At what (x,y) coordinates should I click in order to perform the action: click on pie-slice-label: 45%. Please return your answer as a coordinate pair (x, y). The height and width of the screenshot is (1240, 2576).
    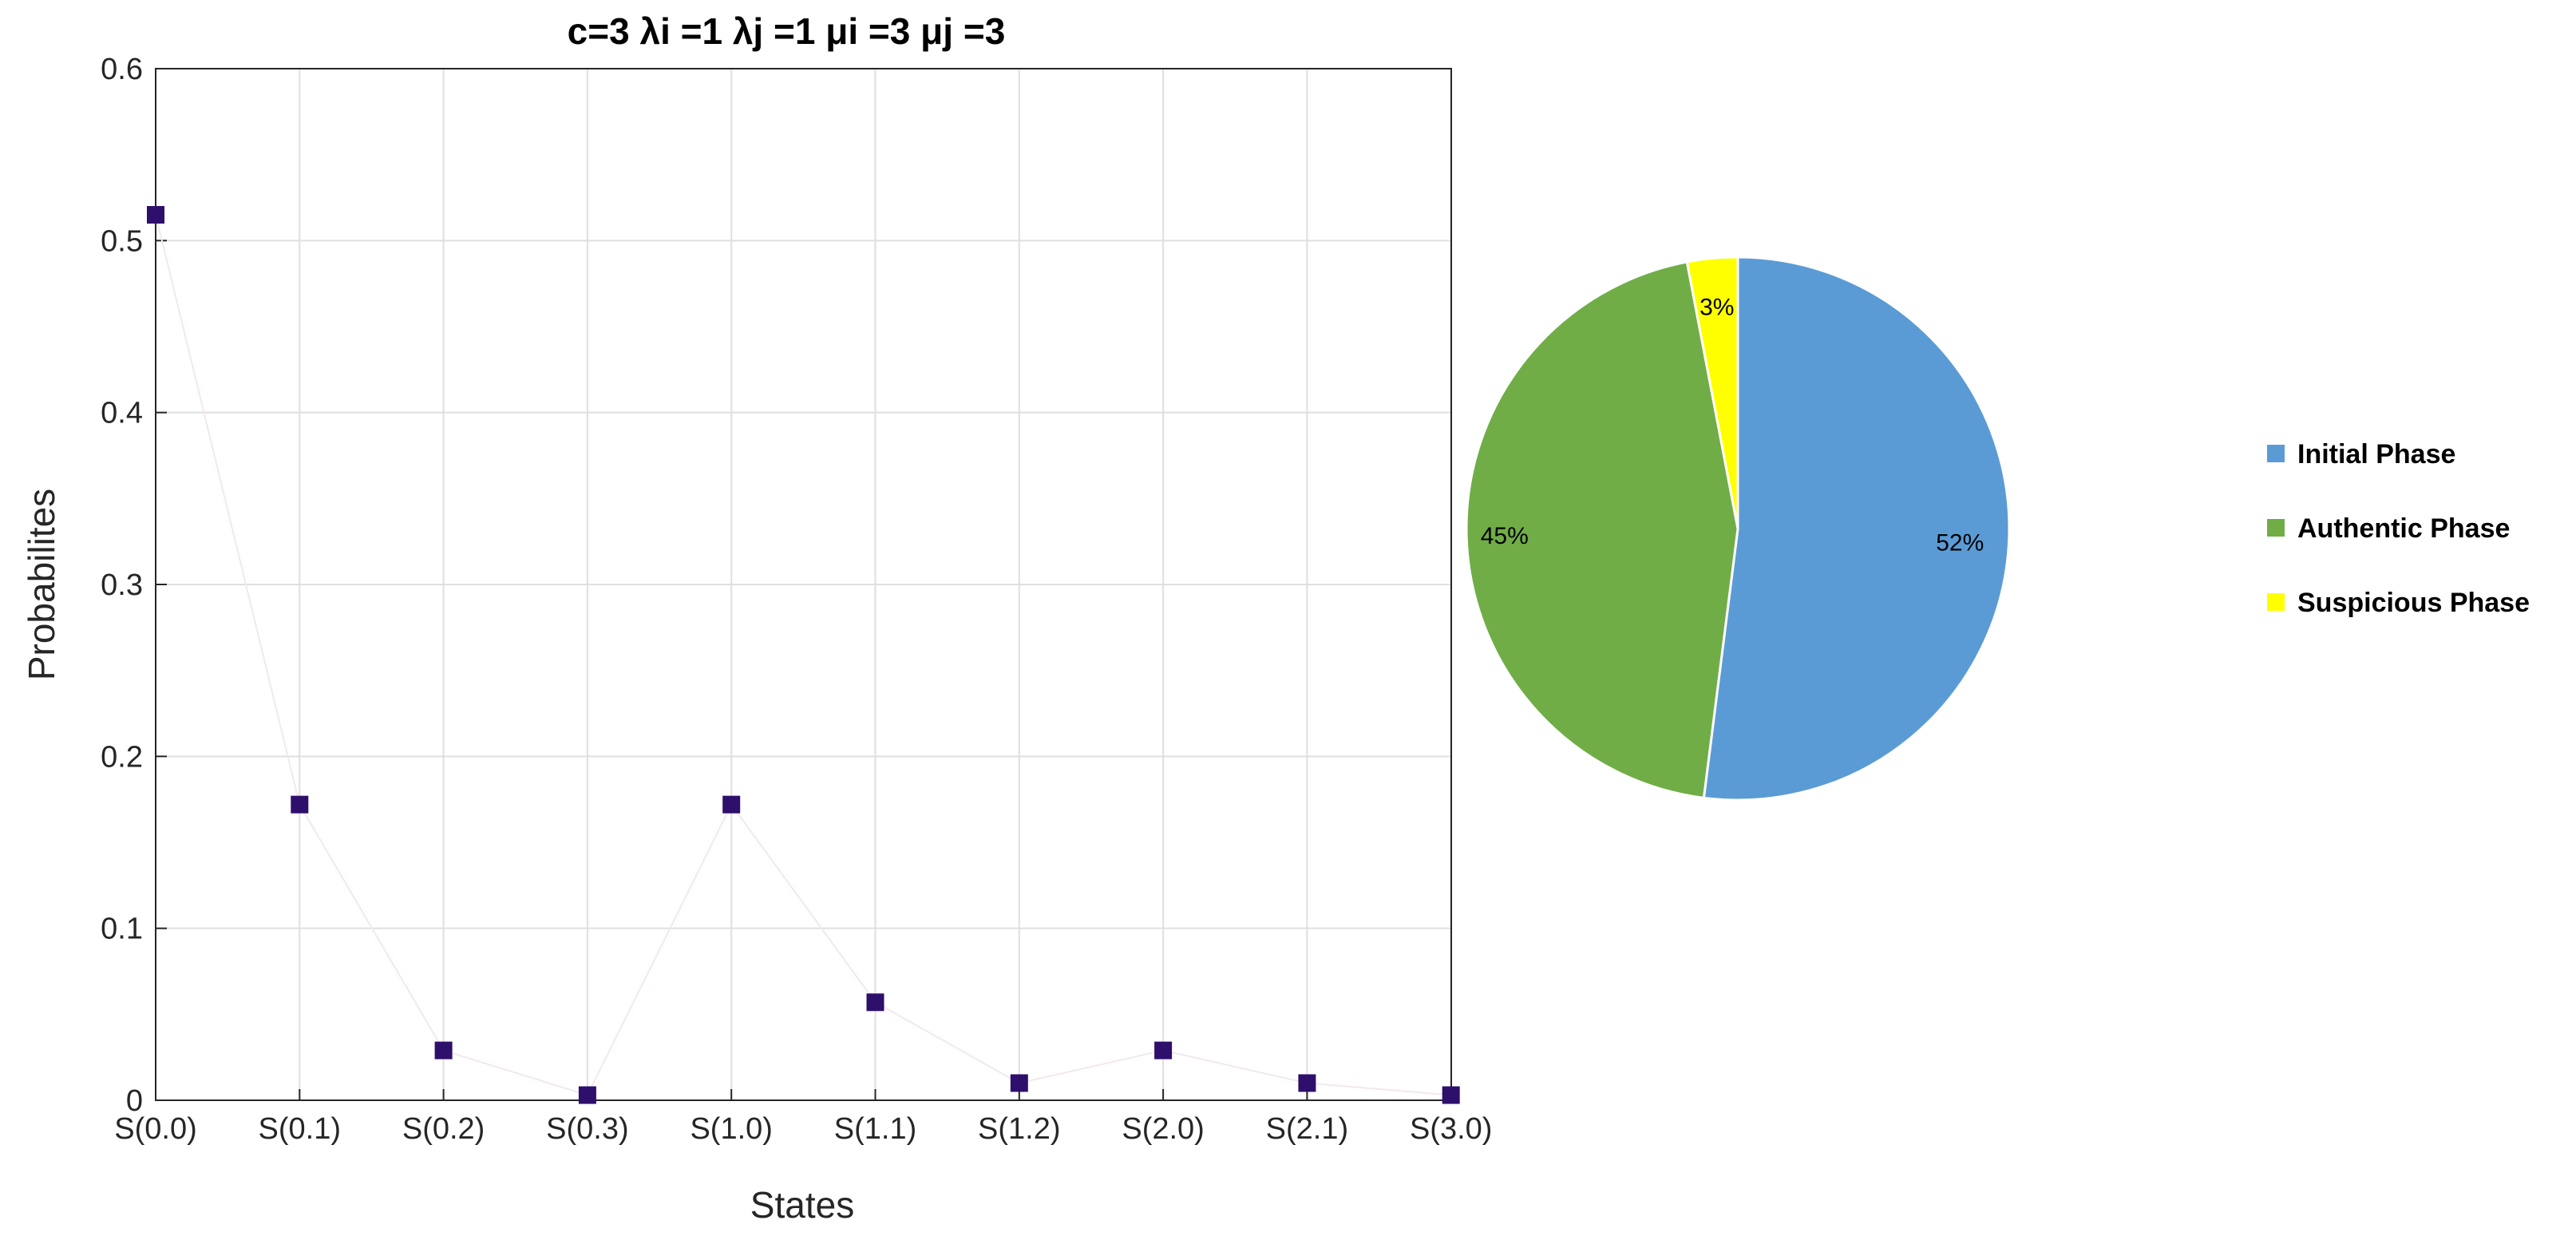
    Looking at the image, I should click on (1505, 536).